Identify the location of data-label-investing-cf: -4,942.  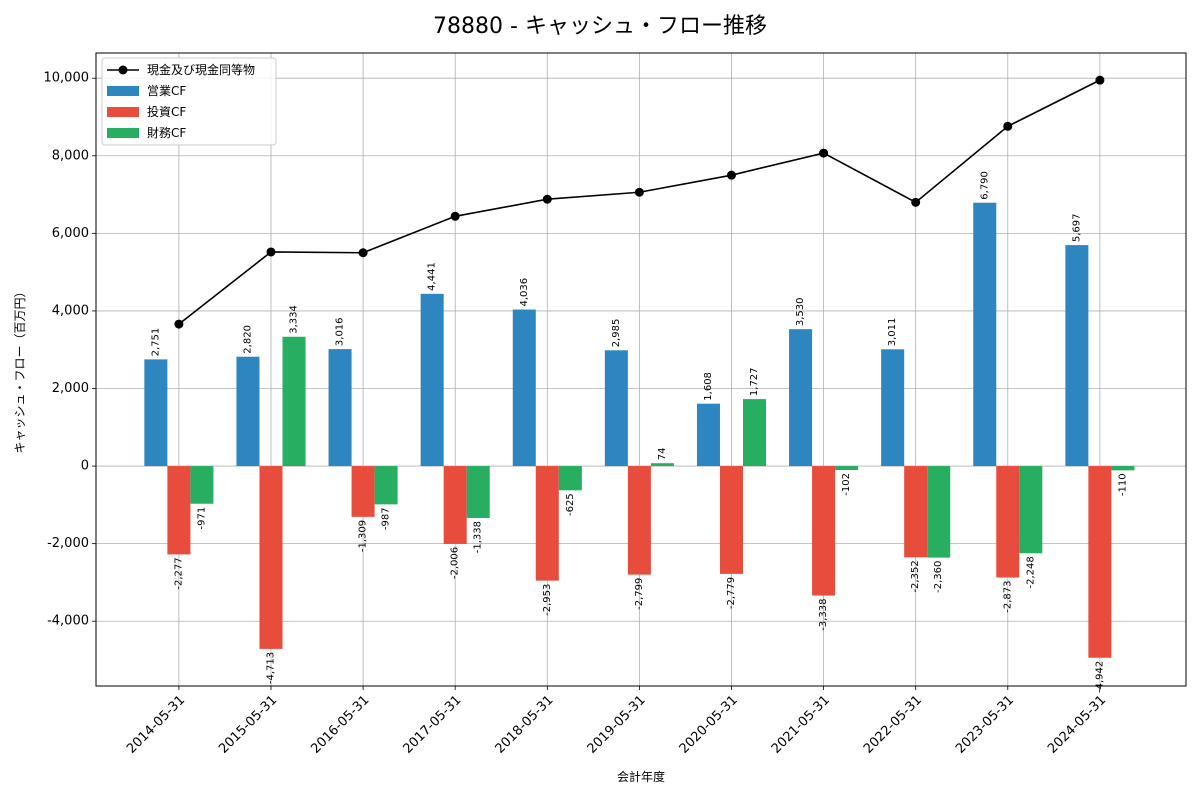
(1099, 677).